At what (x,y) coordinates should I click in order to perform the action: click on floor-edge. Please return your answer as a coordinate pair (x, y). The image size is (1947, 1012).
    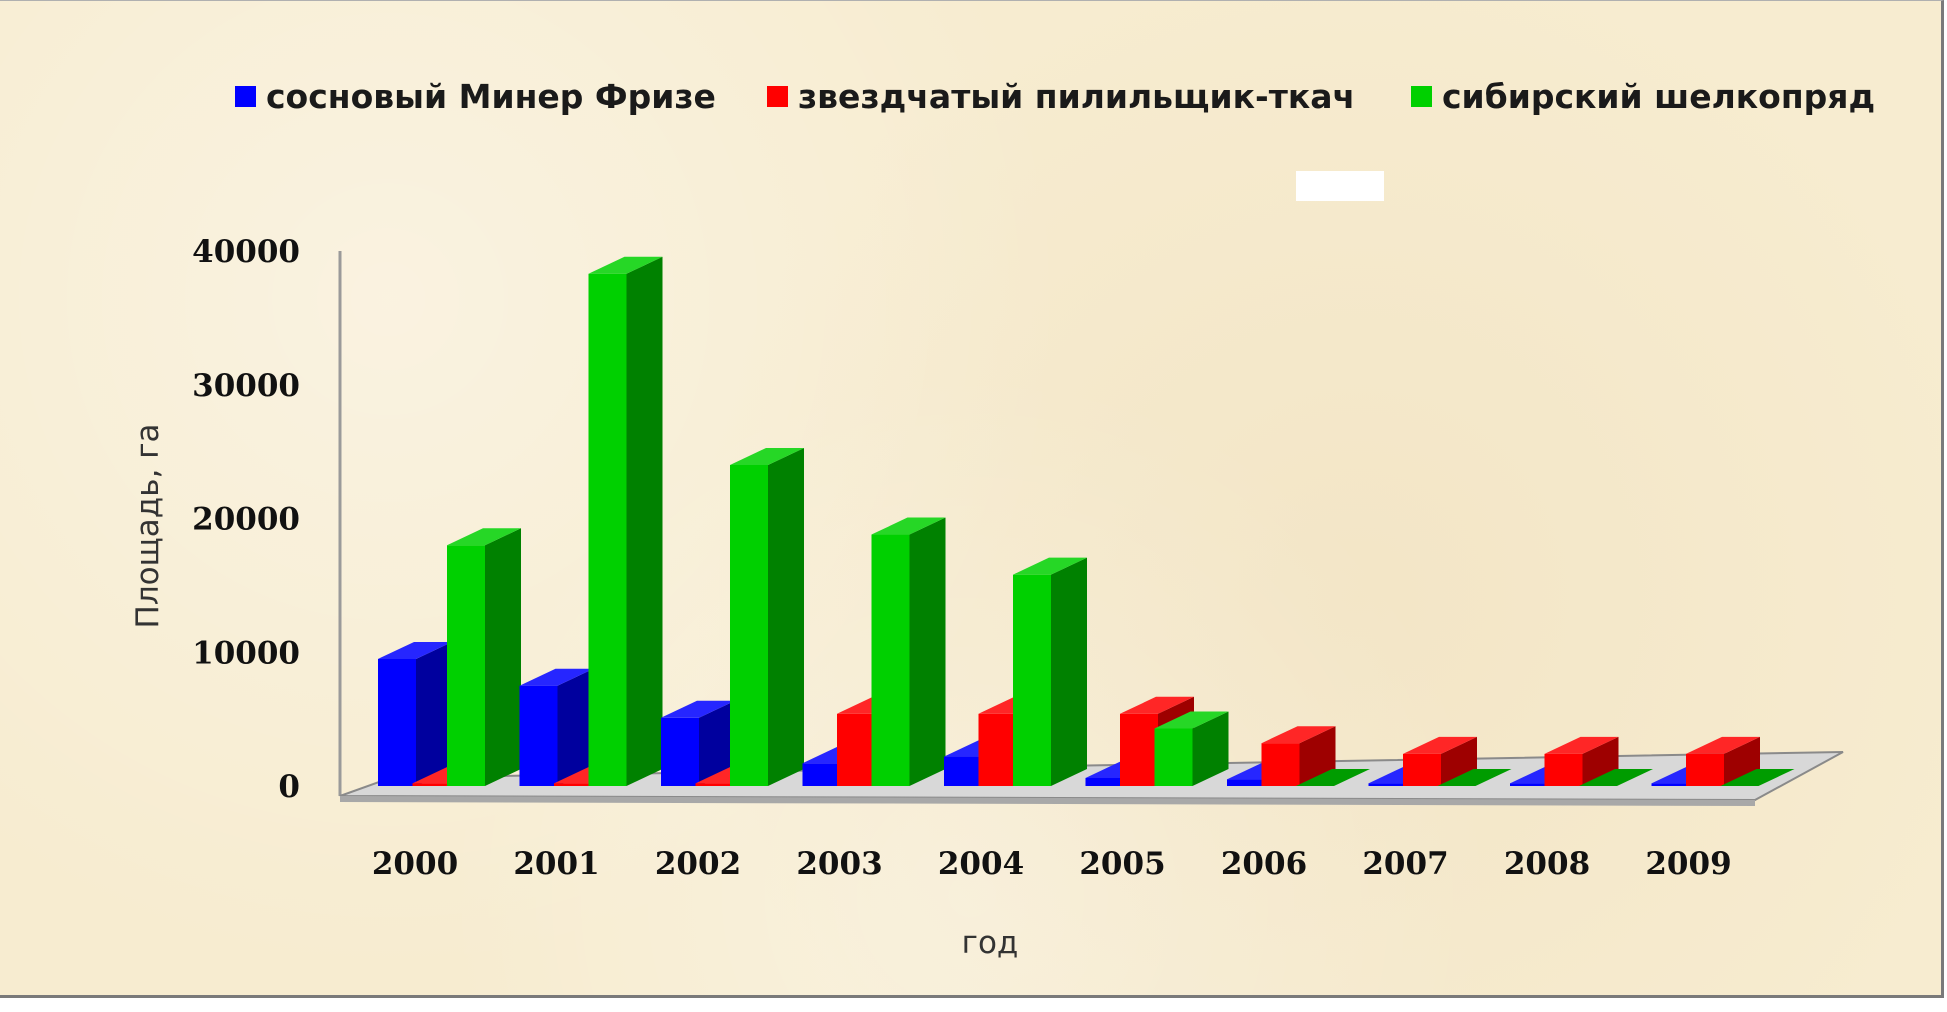
    Looking at the image, I should click on (1047, 801).